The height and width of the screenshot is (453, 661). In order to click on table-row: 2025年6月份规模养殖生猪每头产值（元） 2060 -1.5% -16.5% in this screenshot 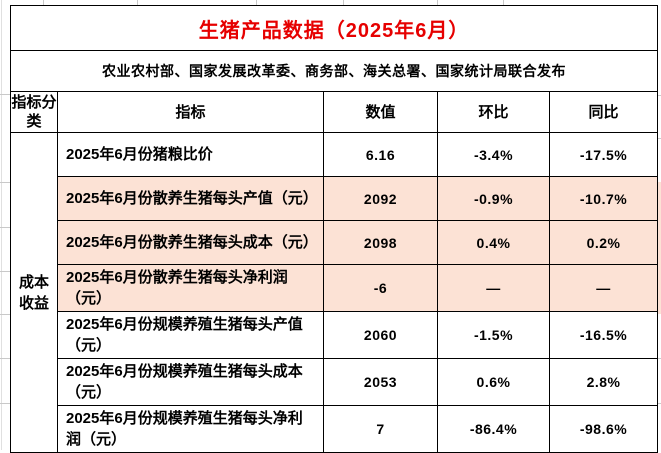, I will do `click(335, 335)`.